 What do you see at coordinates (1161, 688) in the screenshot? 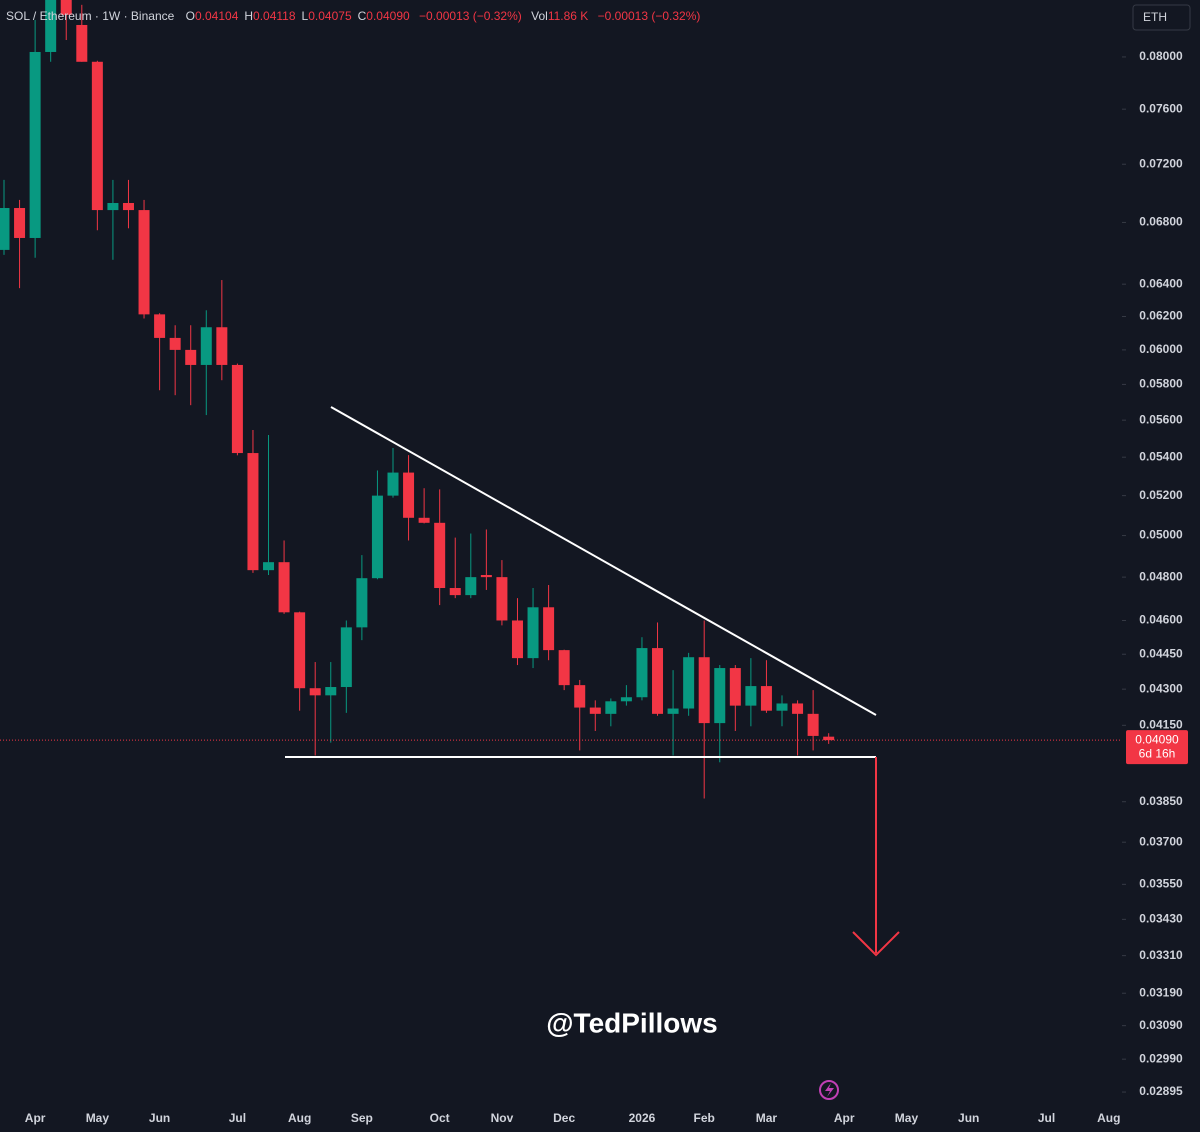
I see `y-tick-label: 0.04300` at bounding box center [1161, 688].